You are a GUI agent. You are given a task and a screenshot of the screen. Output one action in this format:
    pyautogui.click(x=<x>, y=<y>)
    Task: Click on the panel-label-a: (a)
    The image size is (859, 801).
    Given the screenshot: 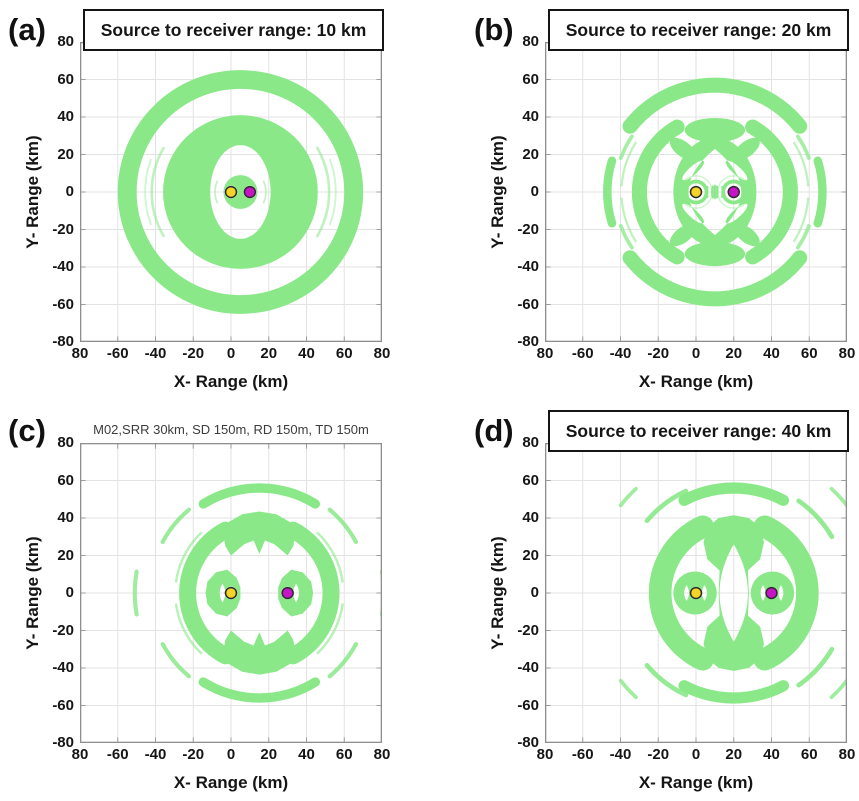 What is the action you would take?
    pyautogui.click(x=27, y=29)
    